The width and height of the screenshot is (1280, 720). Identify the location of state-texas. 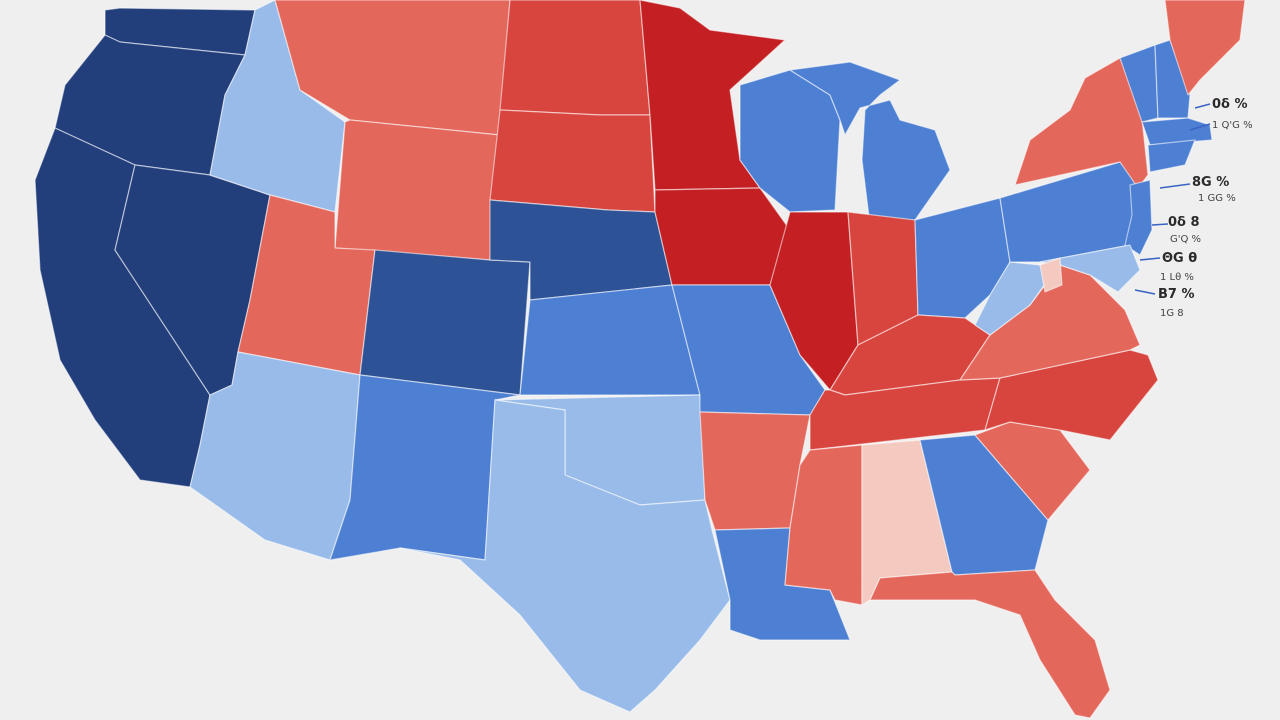
(565, 556).